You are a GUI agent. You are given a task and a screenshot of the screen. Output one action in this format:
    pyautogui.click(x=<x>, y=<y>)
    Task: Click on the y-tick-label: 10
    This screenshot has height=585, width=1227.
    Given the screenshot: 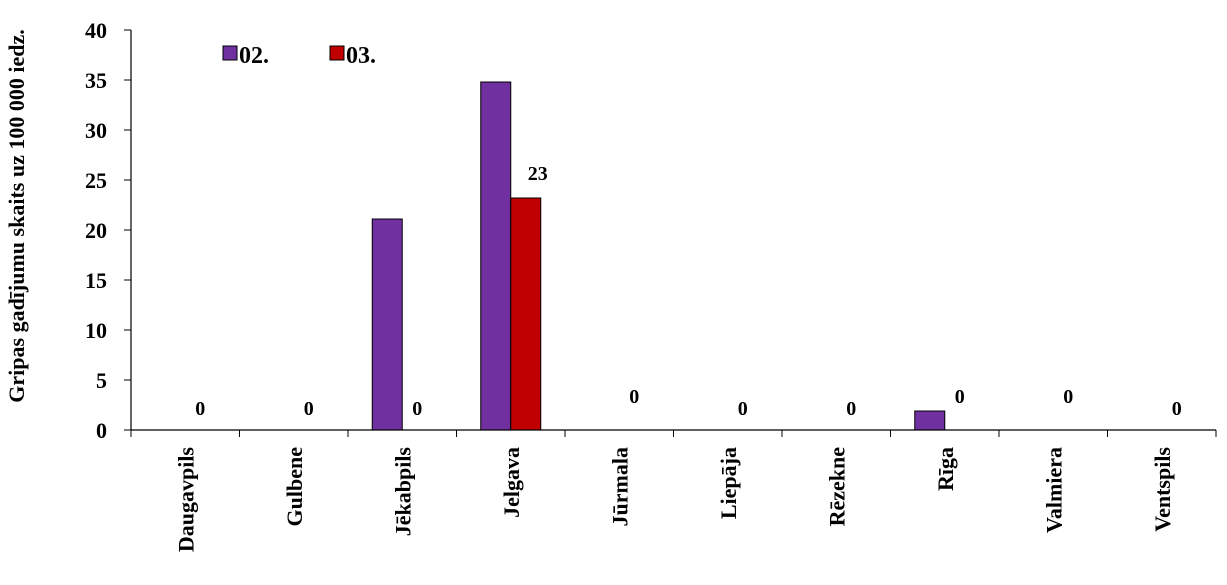 What is the action you would take?
    pyautogui.click(x=96, y=330)
    